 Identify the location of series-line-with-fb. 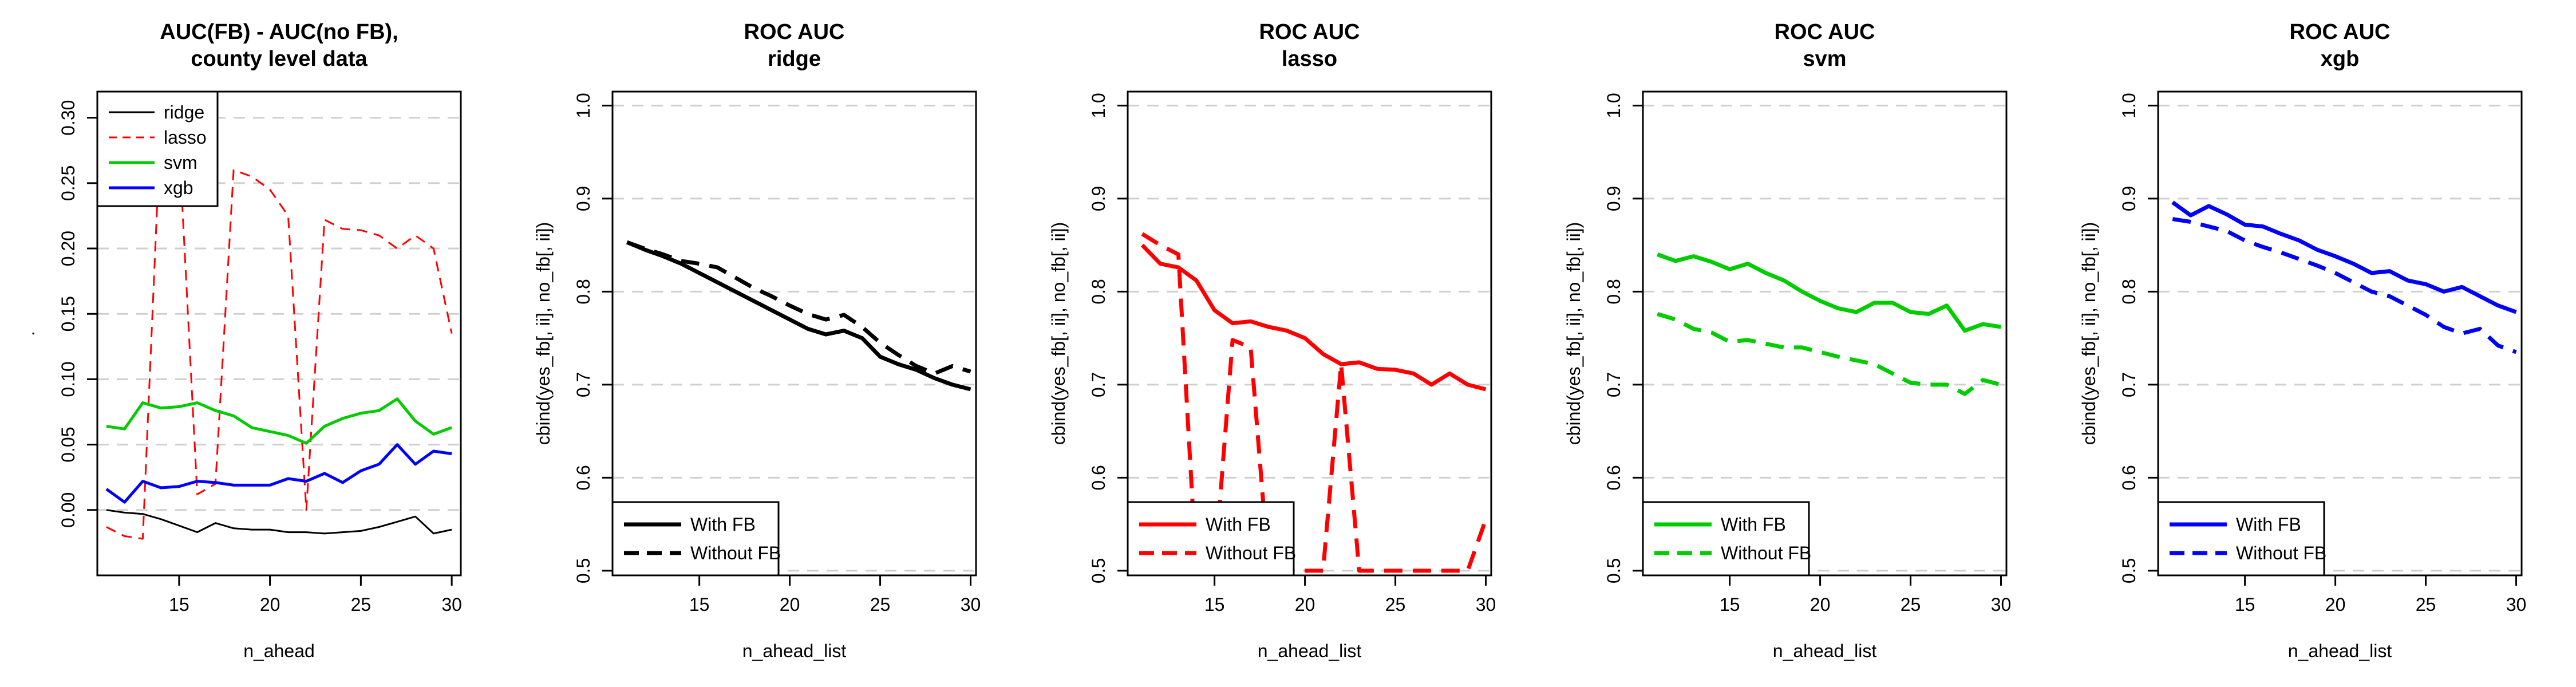
(1829, 292).